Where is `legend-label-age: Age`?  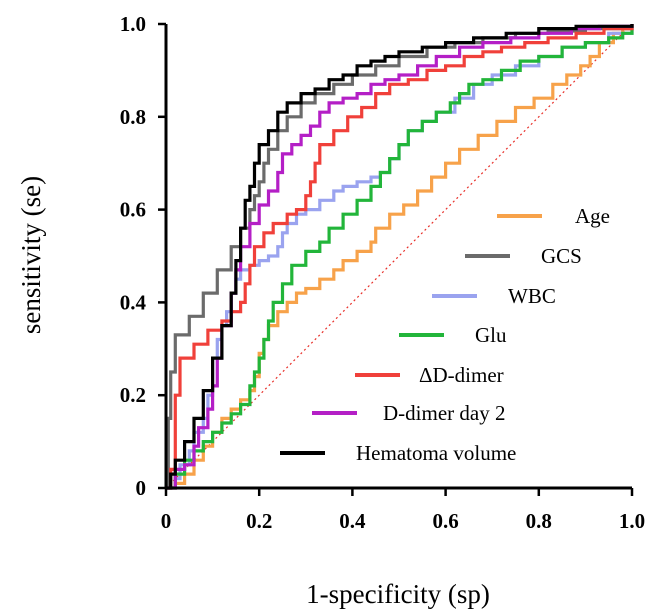
legend-label-age: Age is located at coordinates (592, 216).